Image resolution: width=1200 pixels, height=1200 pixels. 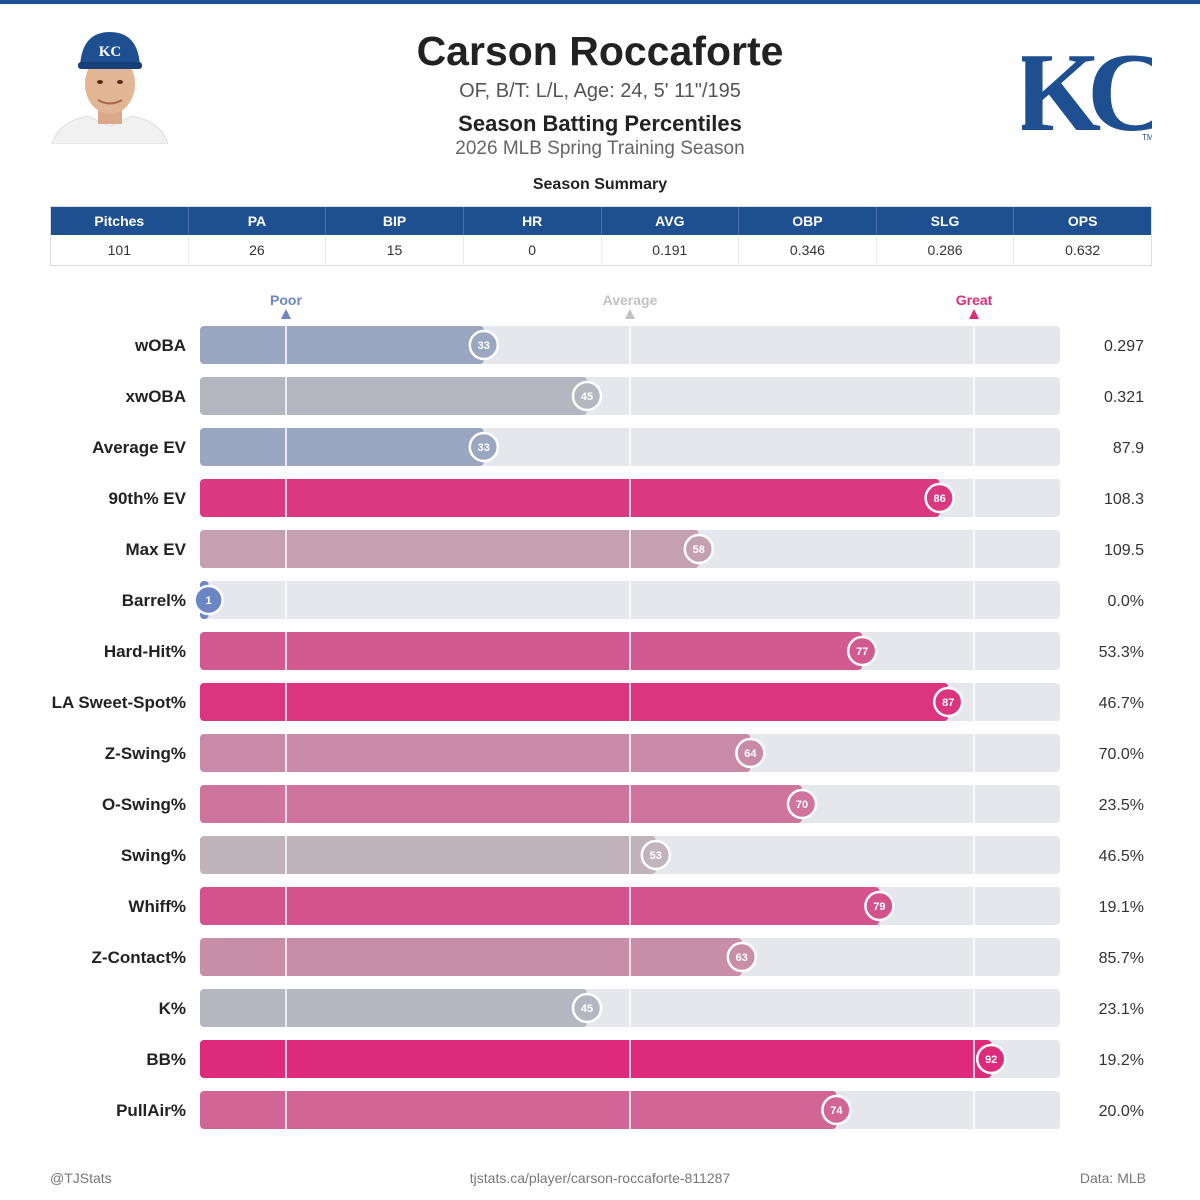 I want to click on stat-value: 0.297, so click(x=1124, y=346).